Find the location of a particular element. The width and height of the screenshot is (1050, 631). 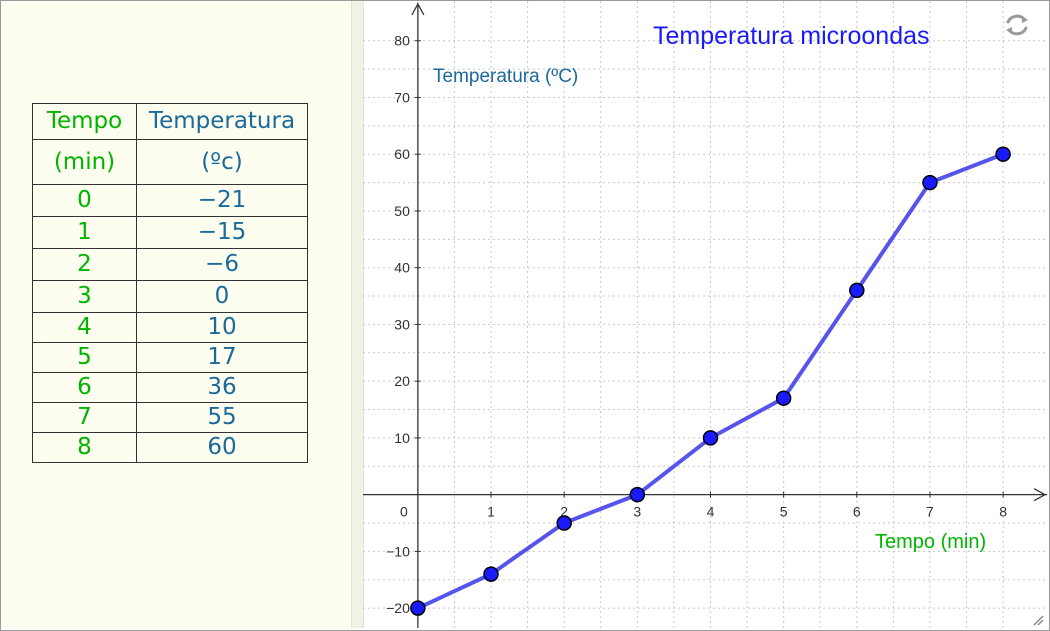

temperature-cell: 0 is located at coordinates (222, 296).